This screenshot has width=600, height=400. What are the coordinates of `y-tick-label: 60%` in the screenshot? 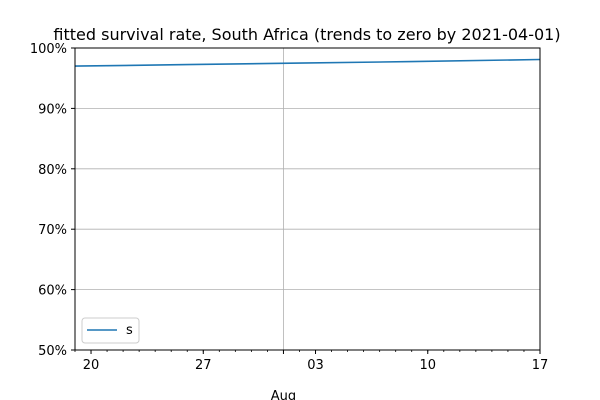 It's located at (52, 291).